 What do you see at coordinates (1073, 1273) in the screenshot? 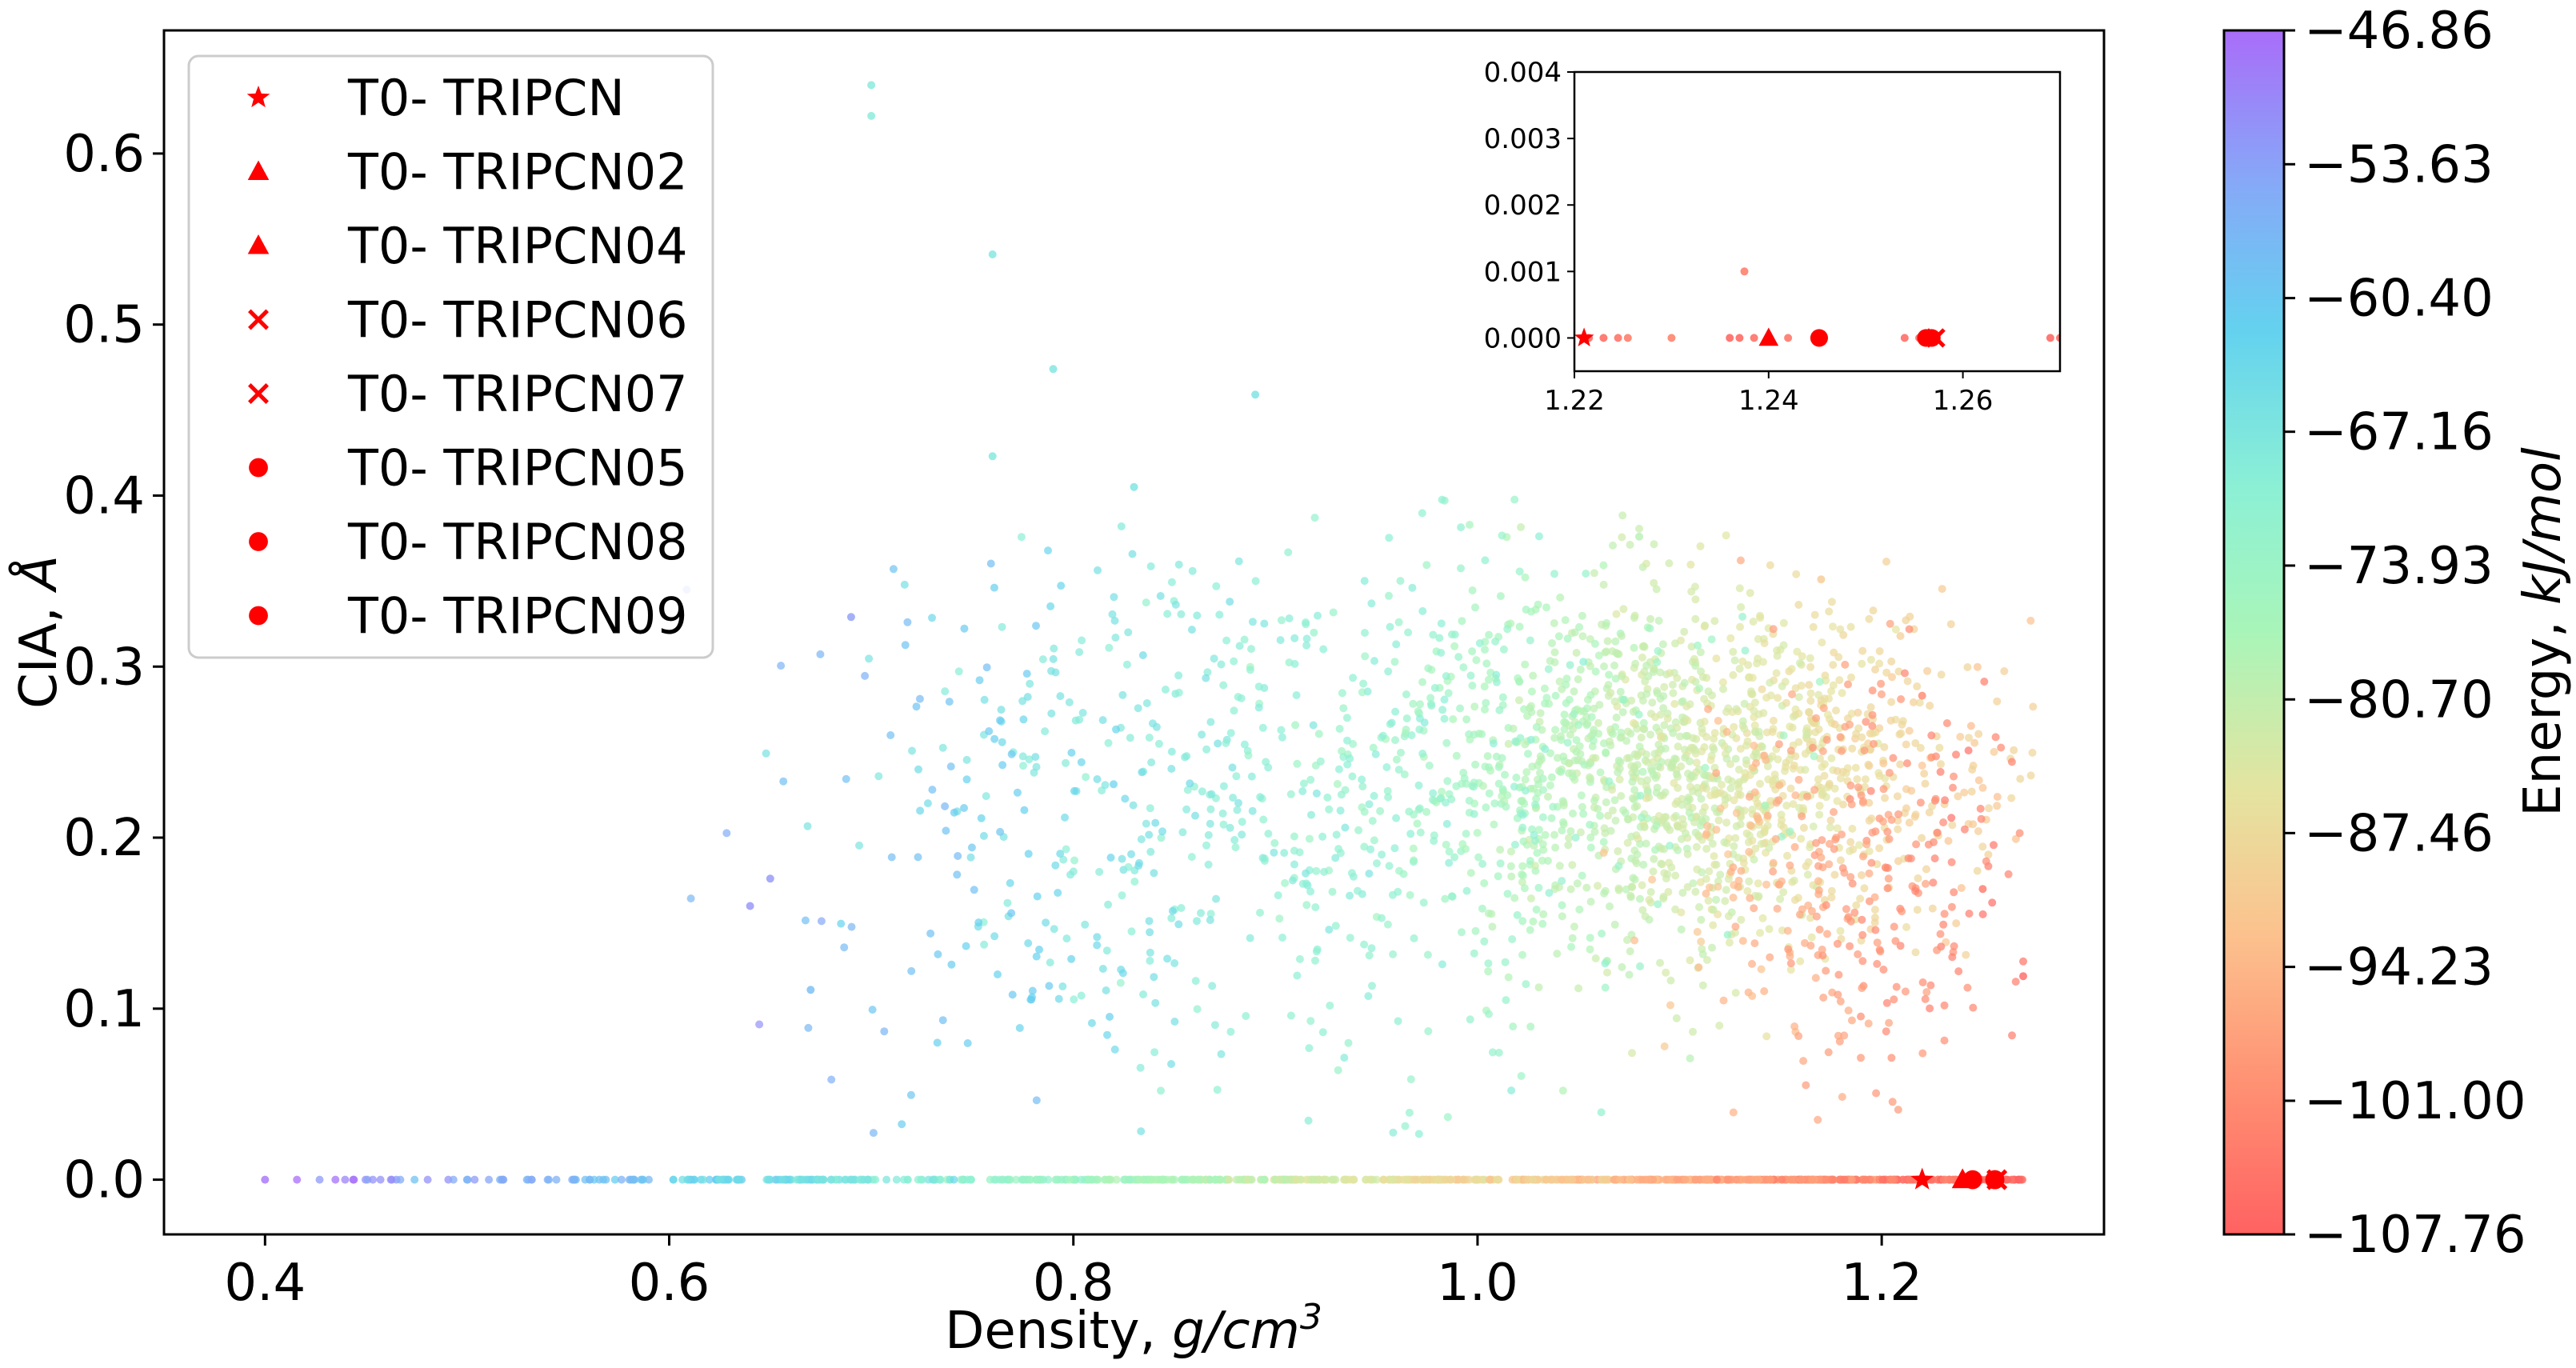
I see `x-axis-ticks: 0.4 0.6 0.8 1.0 1.2` at bounding box center [1073, 1273].